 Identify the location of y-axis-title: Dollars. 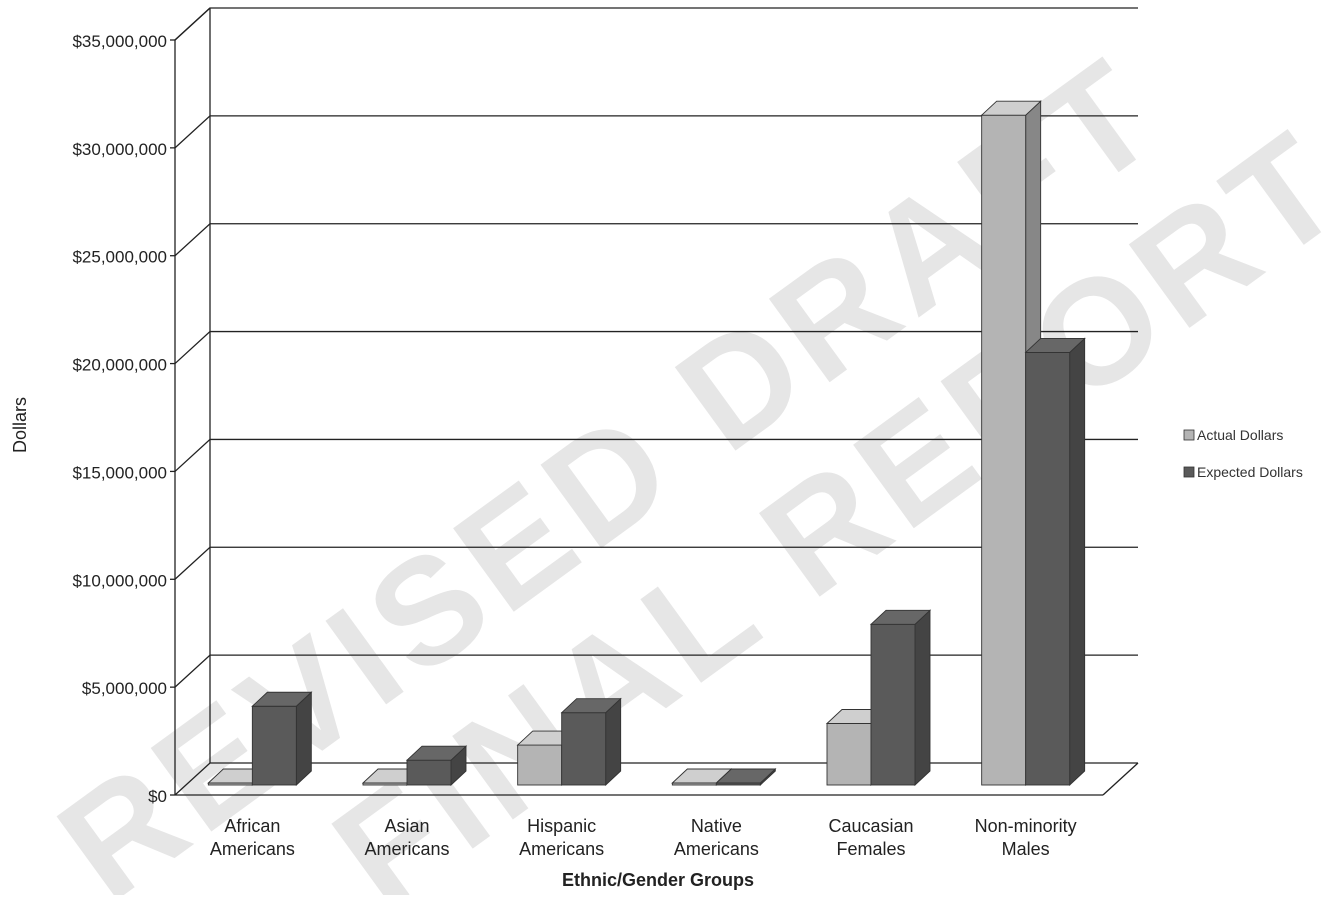
(20, 425).